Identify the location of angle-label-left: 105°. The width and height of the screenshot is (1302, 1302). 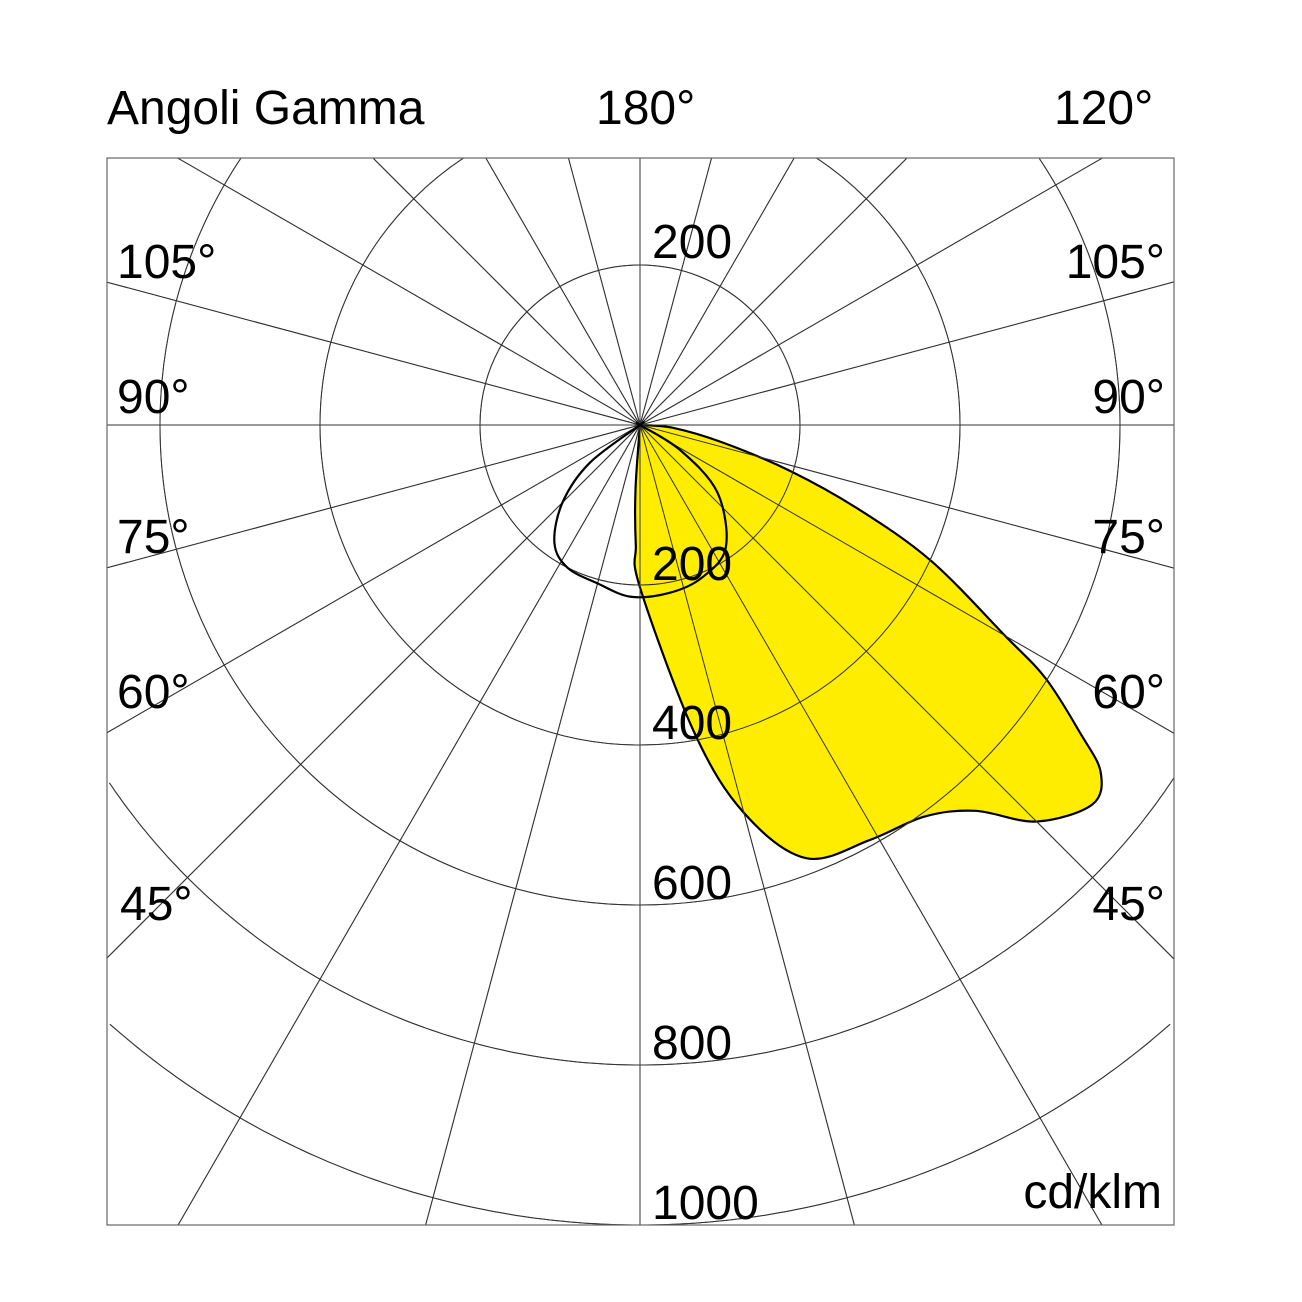
(166, 262).